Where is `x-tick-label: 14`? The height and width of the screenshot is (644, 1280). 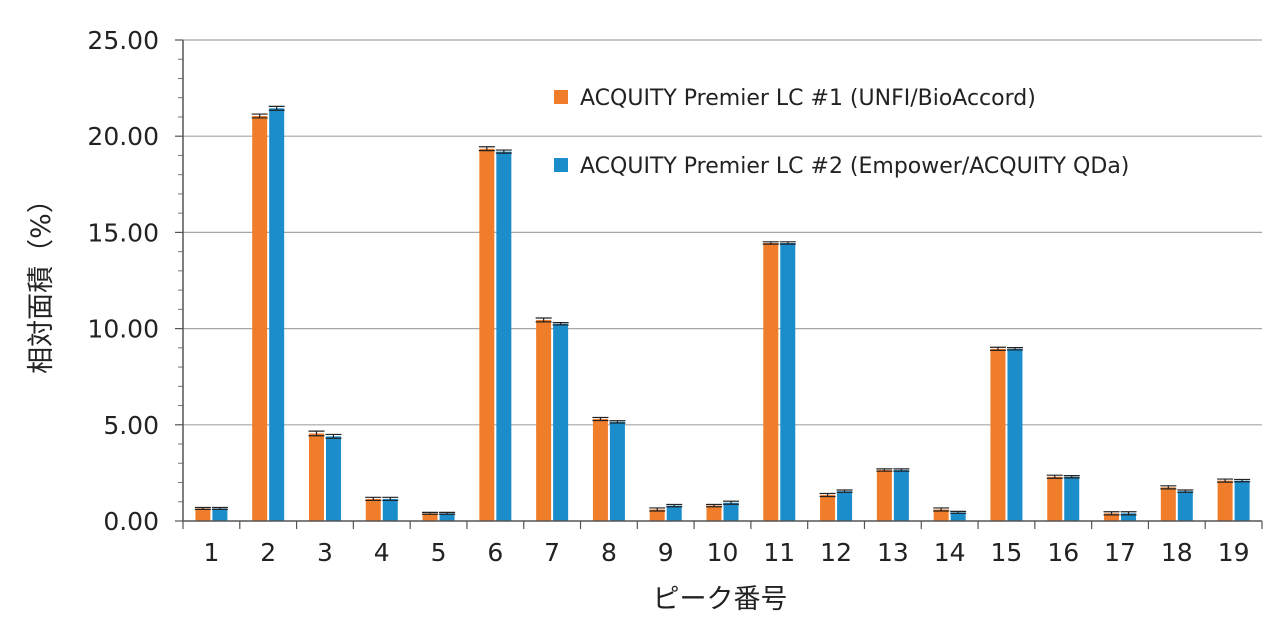
x-tick-label: 14 is located at coordinates (950, 552).